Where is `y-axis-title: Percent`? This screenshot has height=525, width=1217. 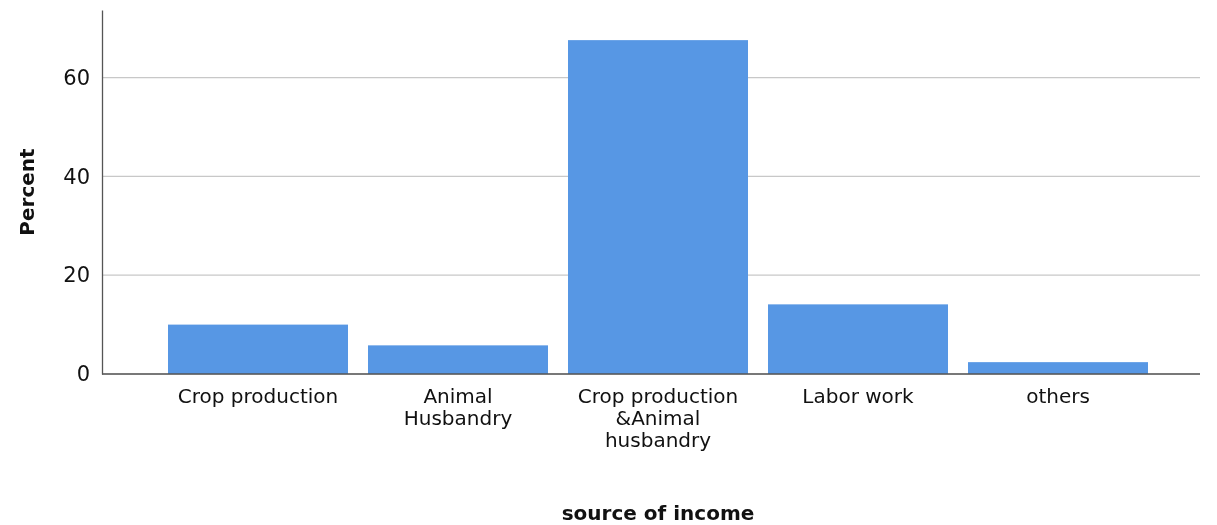 y-axis-title: Percent is located at coordinates (27, 191).